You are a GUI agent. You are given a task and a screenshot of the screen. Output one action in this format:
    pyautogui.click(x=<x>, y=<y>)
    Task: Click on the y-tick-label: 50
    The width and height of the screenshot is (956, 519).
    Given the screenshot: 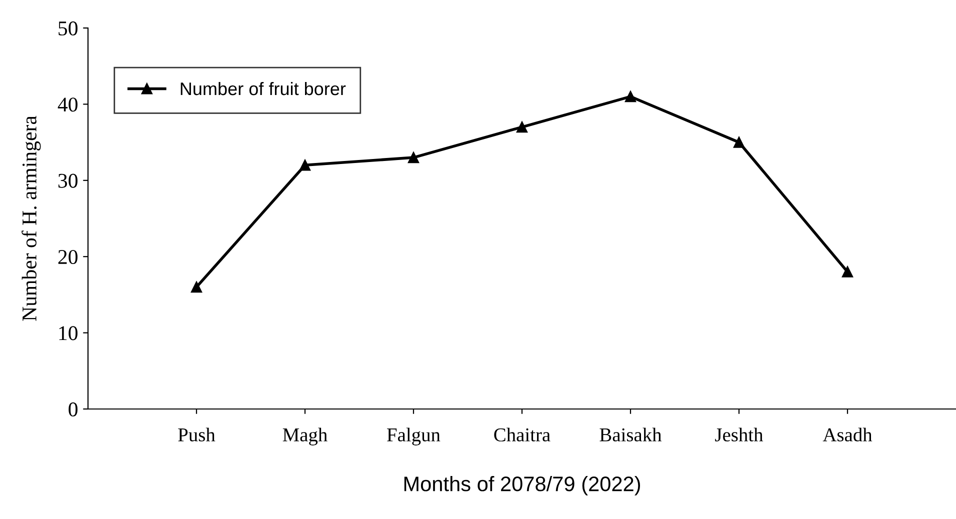 What is the action you would take?
    pyautogui.click(x=68, y=28)
    